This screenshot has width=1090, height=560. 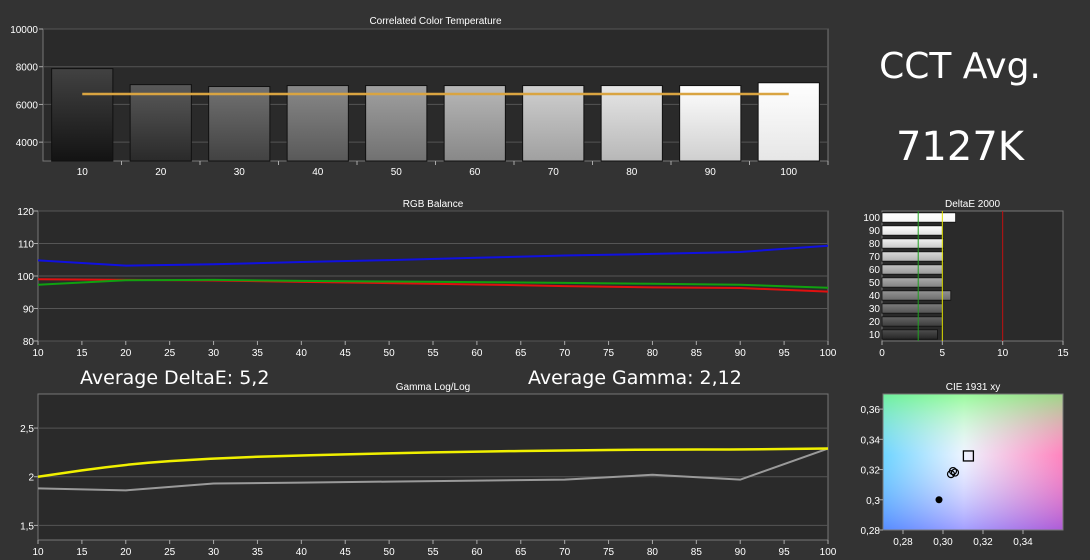 I want to click on rgb-ytick-label: 100, so click(x=25, y=277).